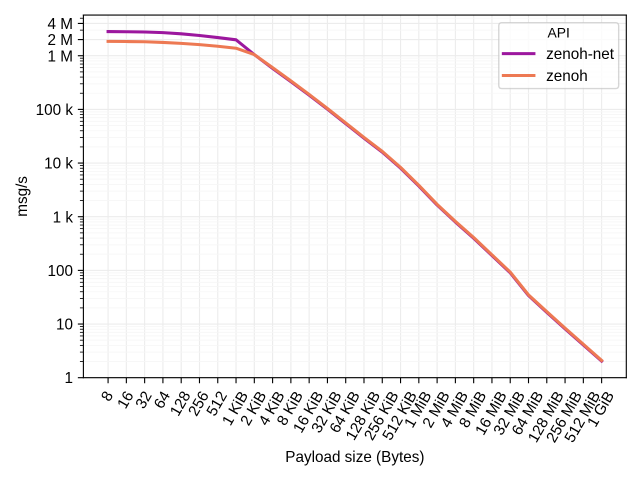  I want to click on svg-text: 64, so click(162, 400).